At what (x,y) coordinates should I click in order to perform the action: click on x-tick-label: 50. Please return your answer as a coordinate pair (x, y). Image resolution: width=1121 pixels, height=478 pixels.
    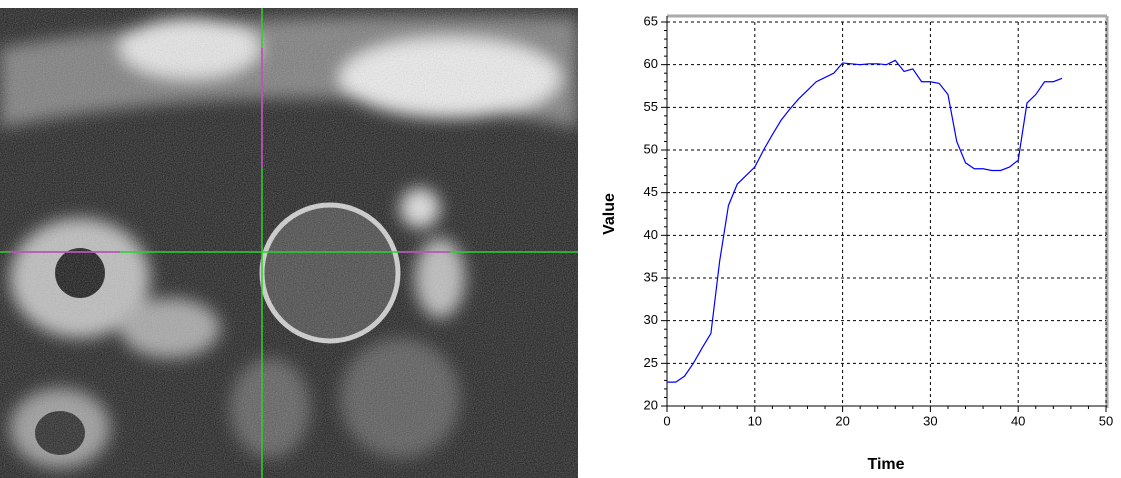
    Looking at the image, I should click on (1106, 420).